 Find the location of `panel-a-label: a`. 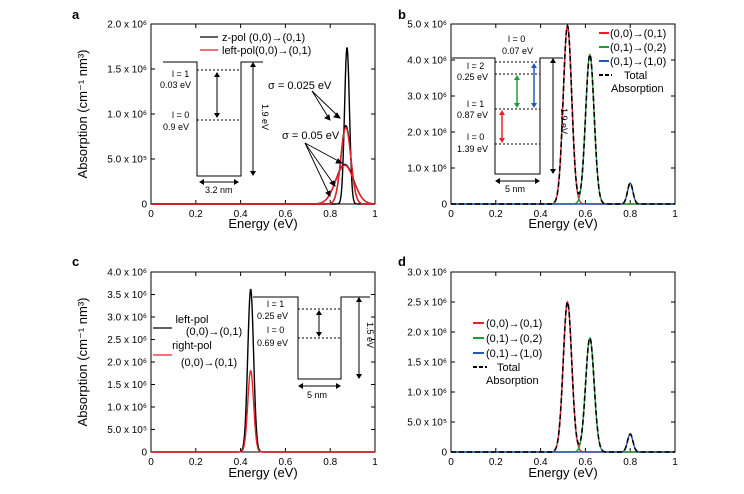

panel-a-label: a is located at coordinates (76, 14).